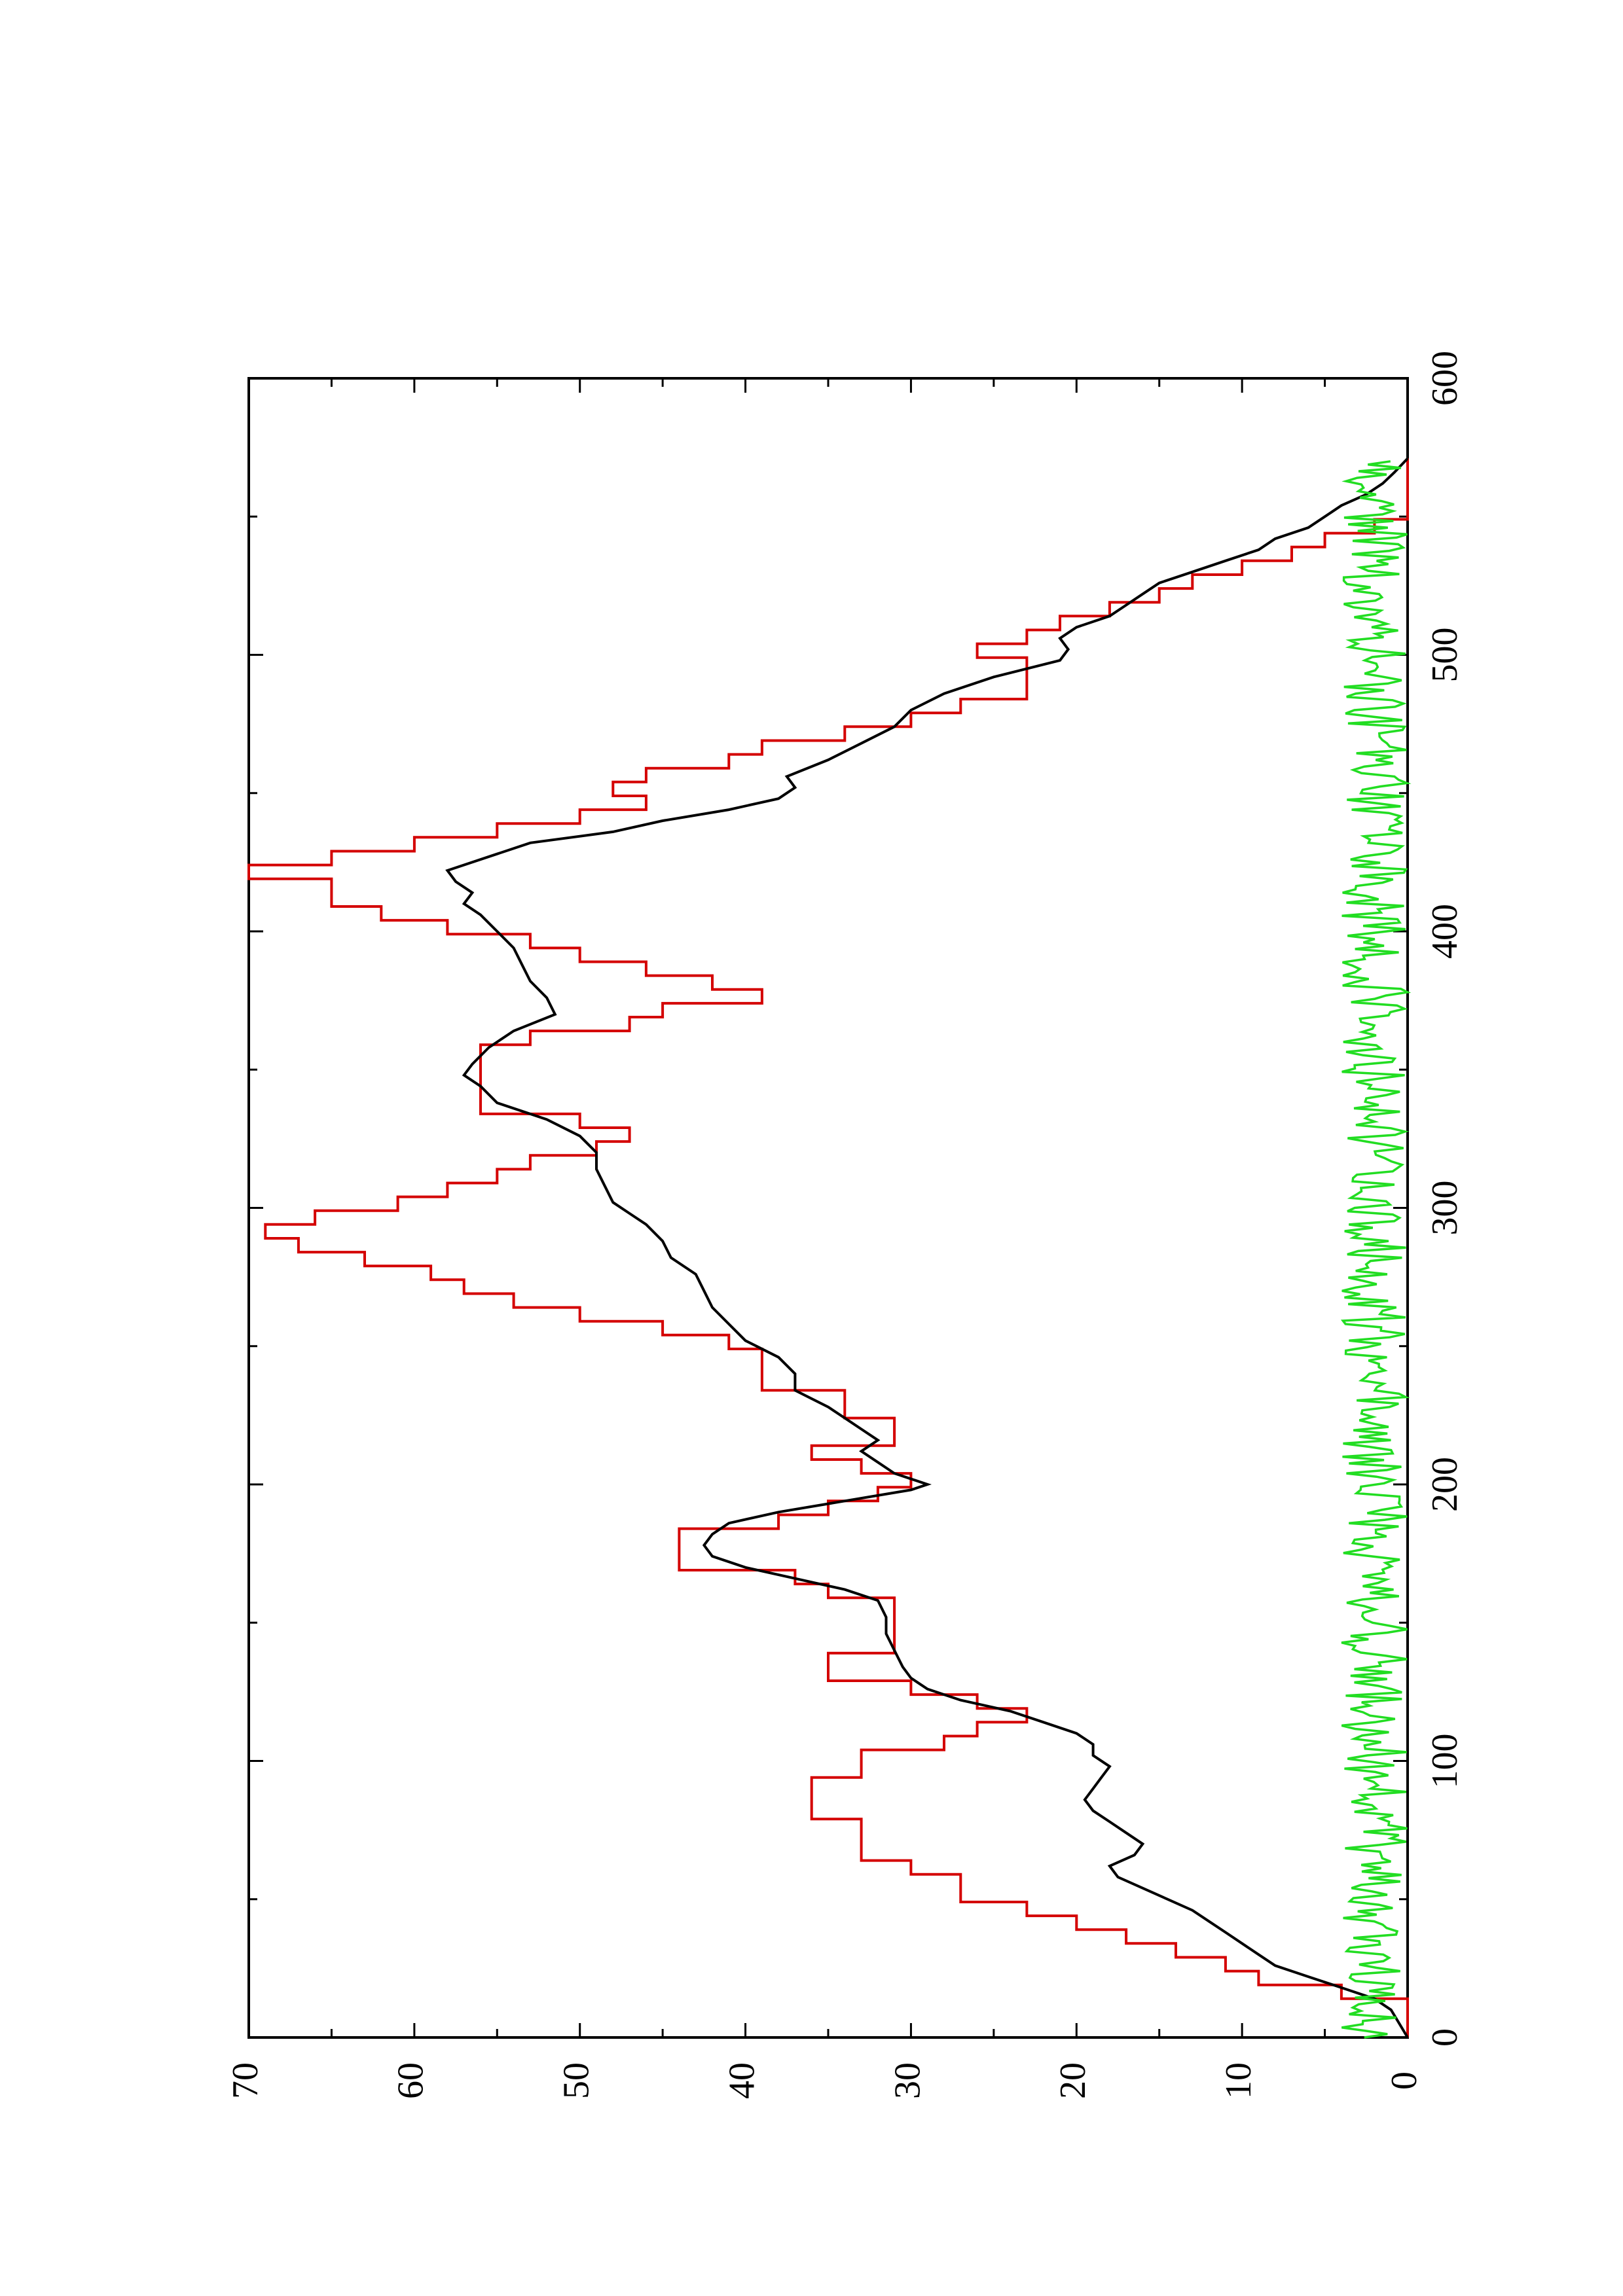 This screenshot has width=1623, height=2296. I want to click on y-tick-label: 40, so click(741, 2080).